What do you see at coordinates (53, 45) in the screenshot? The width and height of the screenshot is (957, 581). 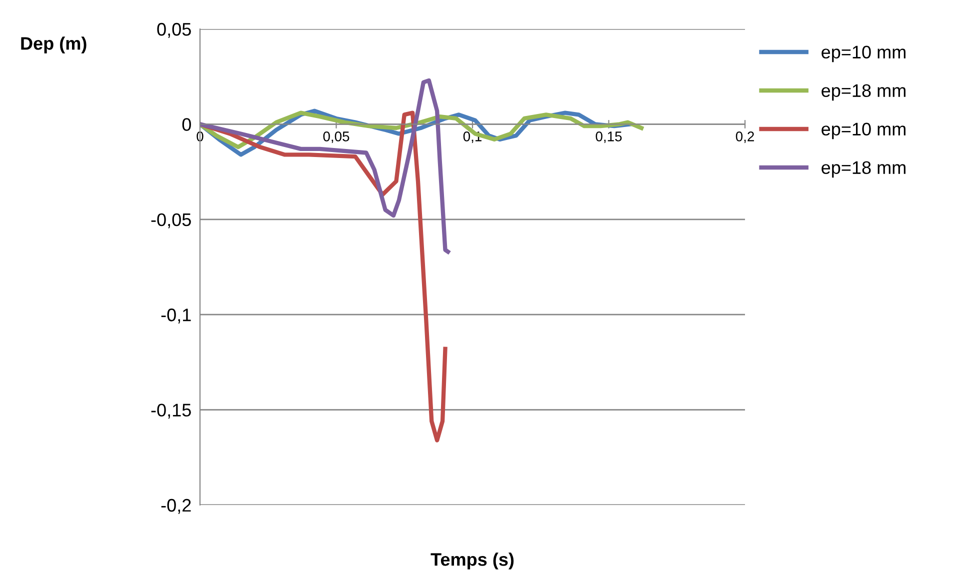 I see `y-axis-title: Dep (m)` at bounding box center [53, 45].